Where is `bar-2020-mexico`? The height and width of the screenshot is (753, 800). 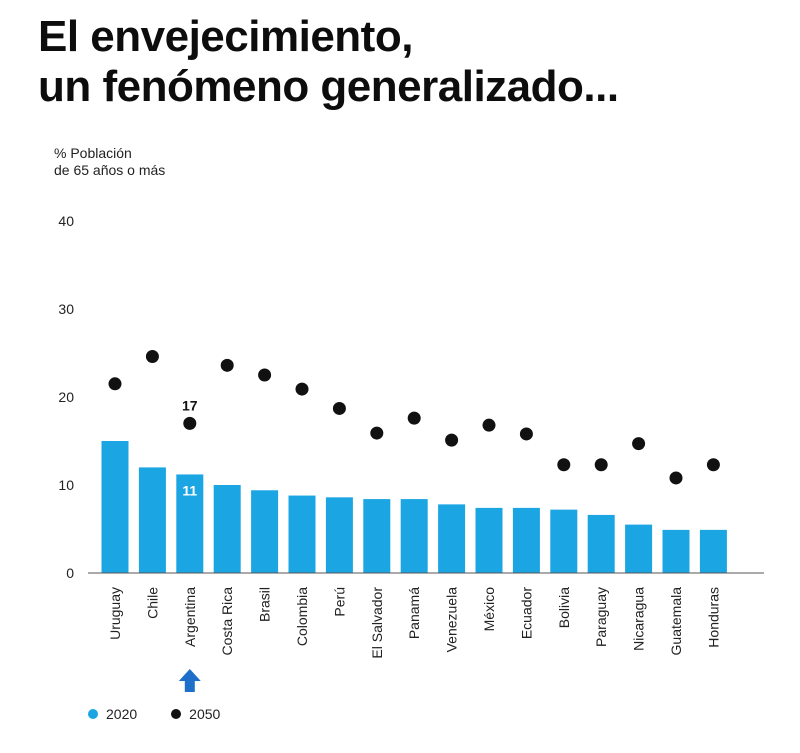 bar-2020-mexico is located at coordinates (489, 540).